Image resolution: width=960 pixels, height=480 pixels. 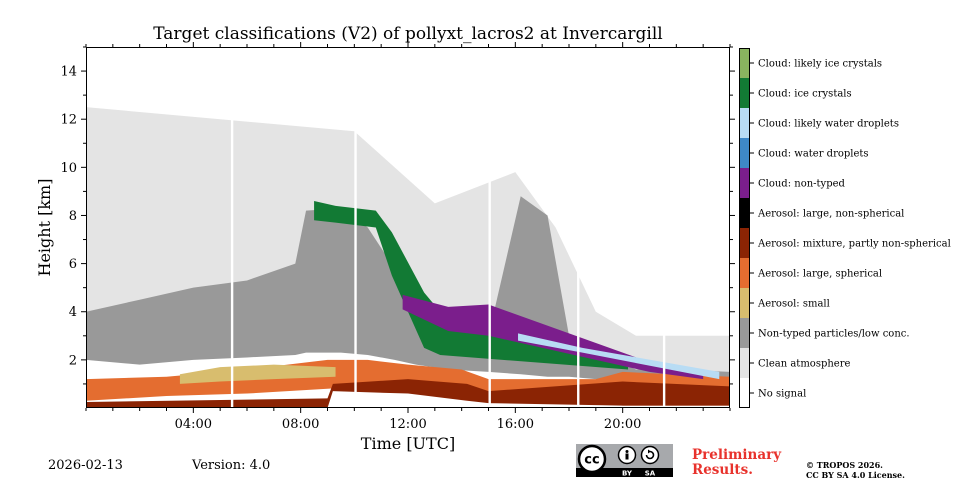 What do you see at coordinates (515, 424) in the screenshot?
I see `x-tick-label: 16:00` at bounding box center [515, 424].